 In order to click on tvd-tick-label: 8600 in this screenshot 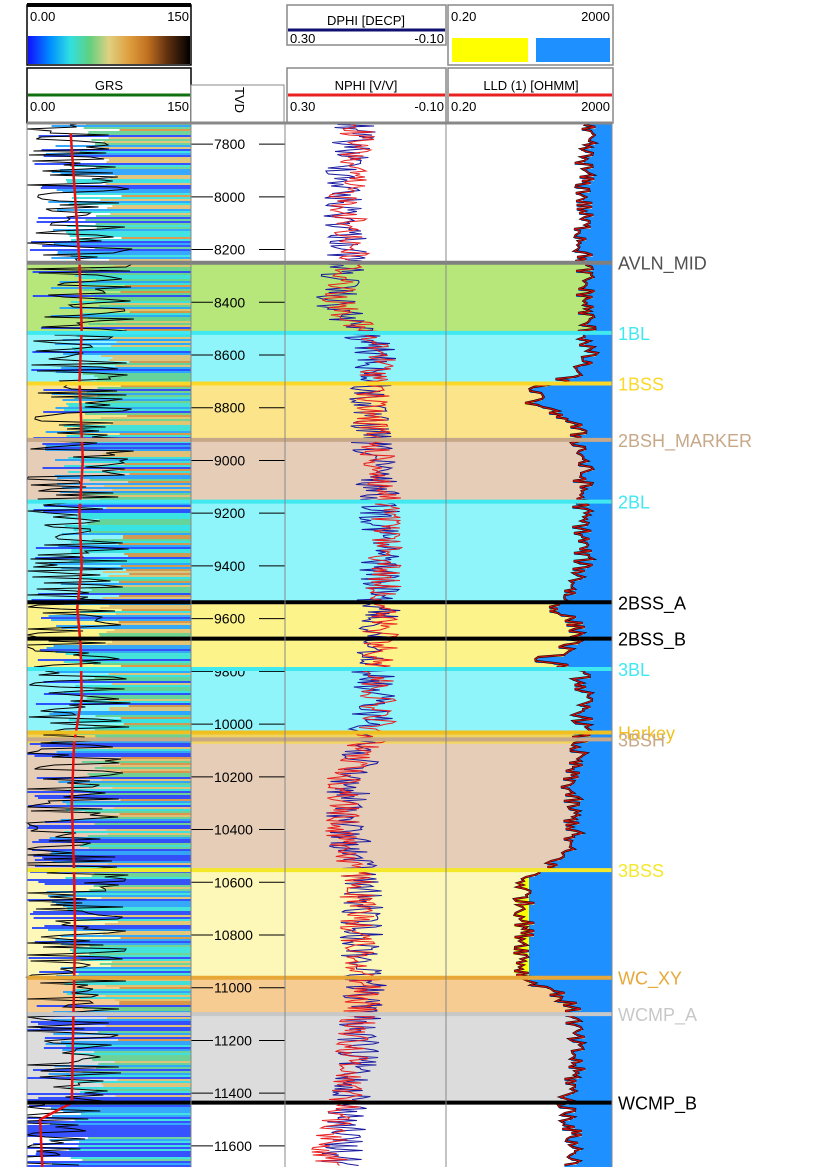, I will do `click(229, 355)`.